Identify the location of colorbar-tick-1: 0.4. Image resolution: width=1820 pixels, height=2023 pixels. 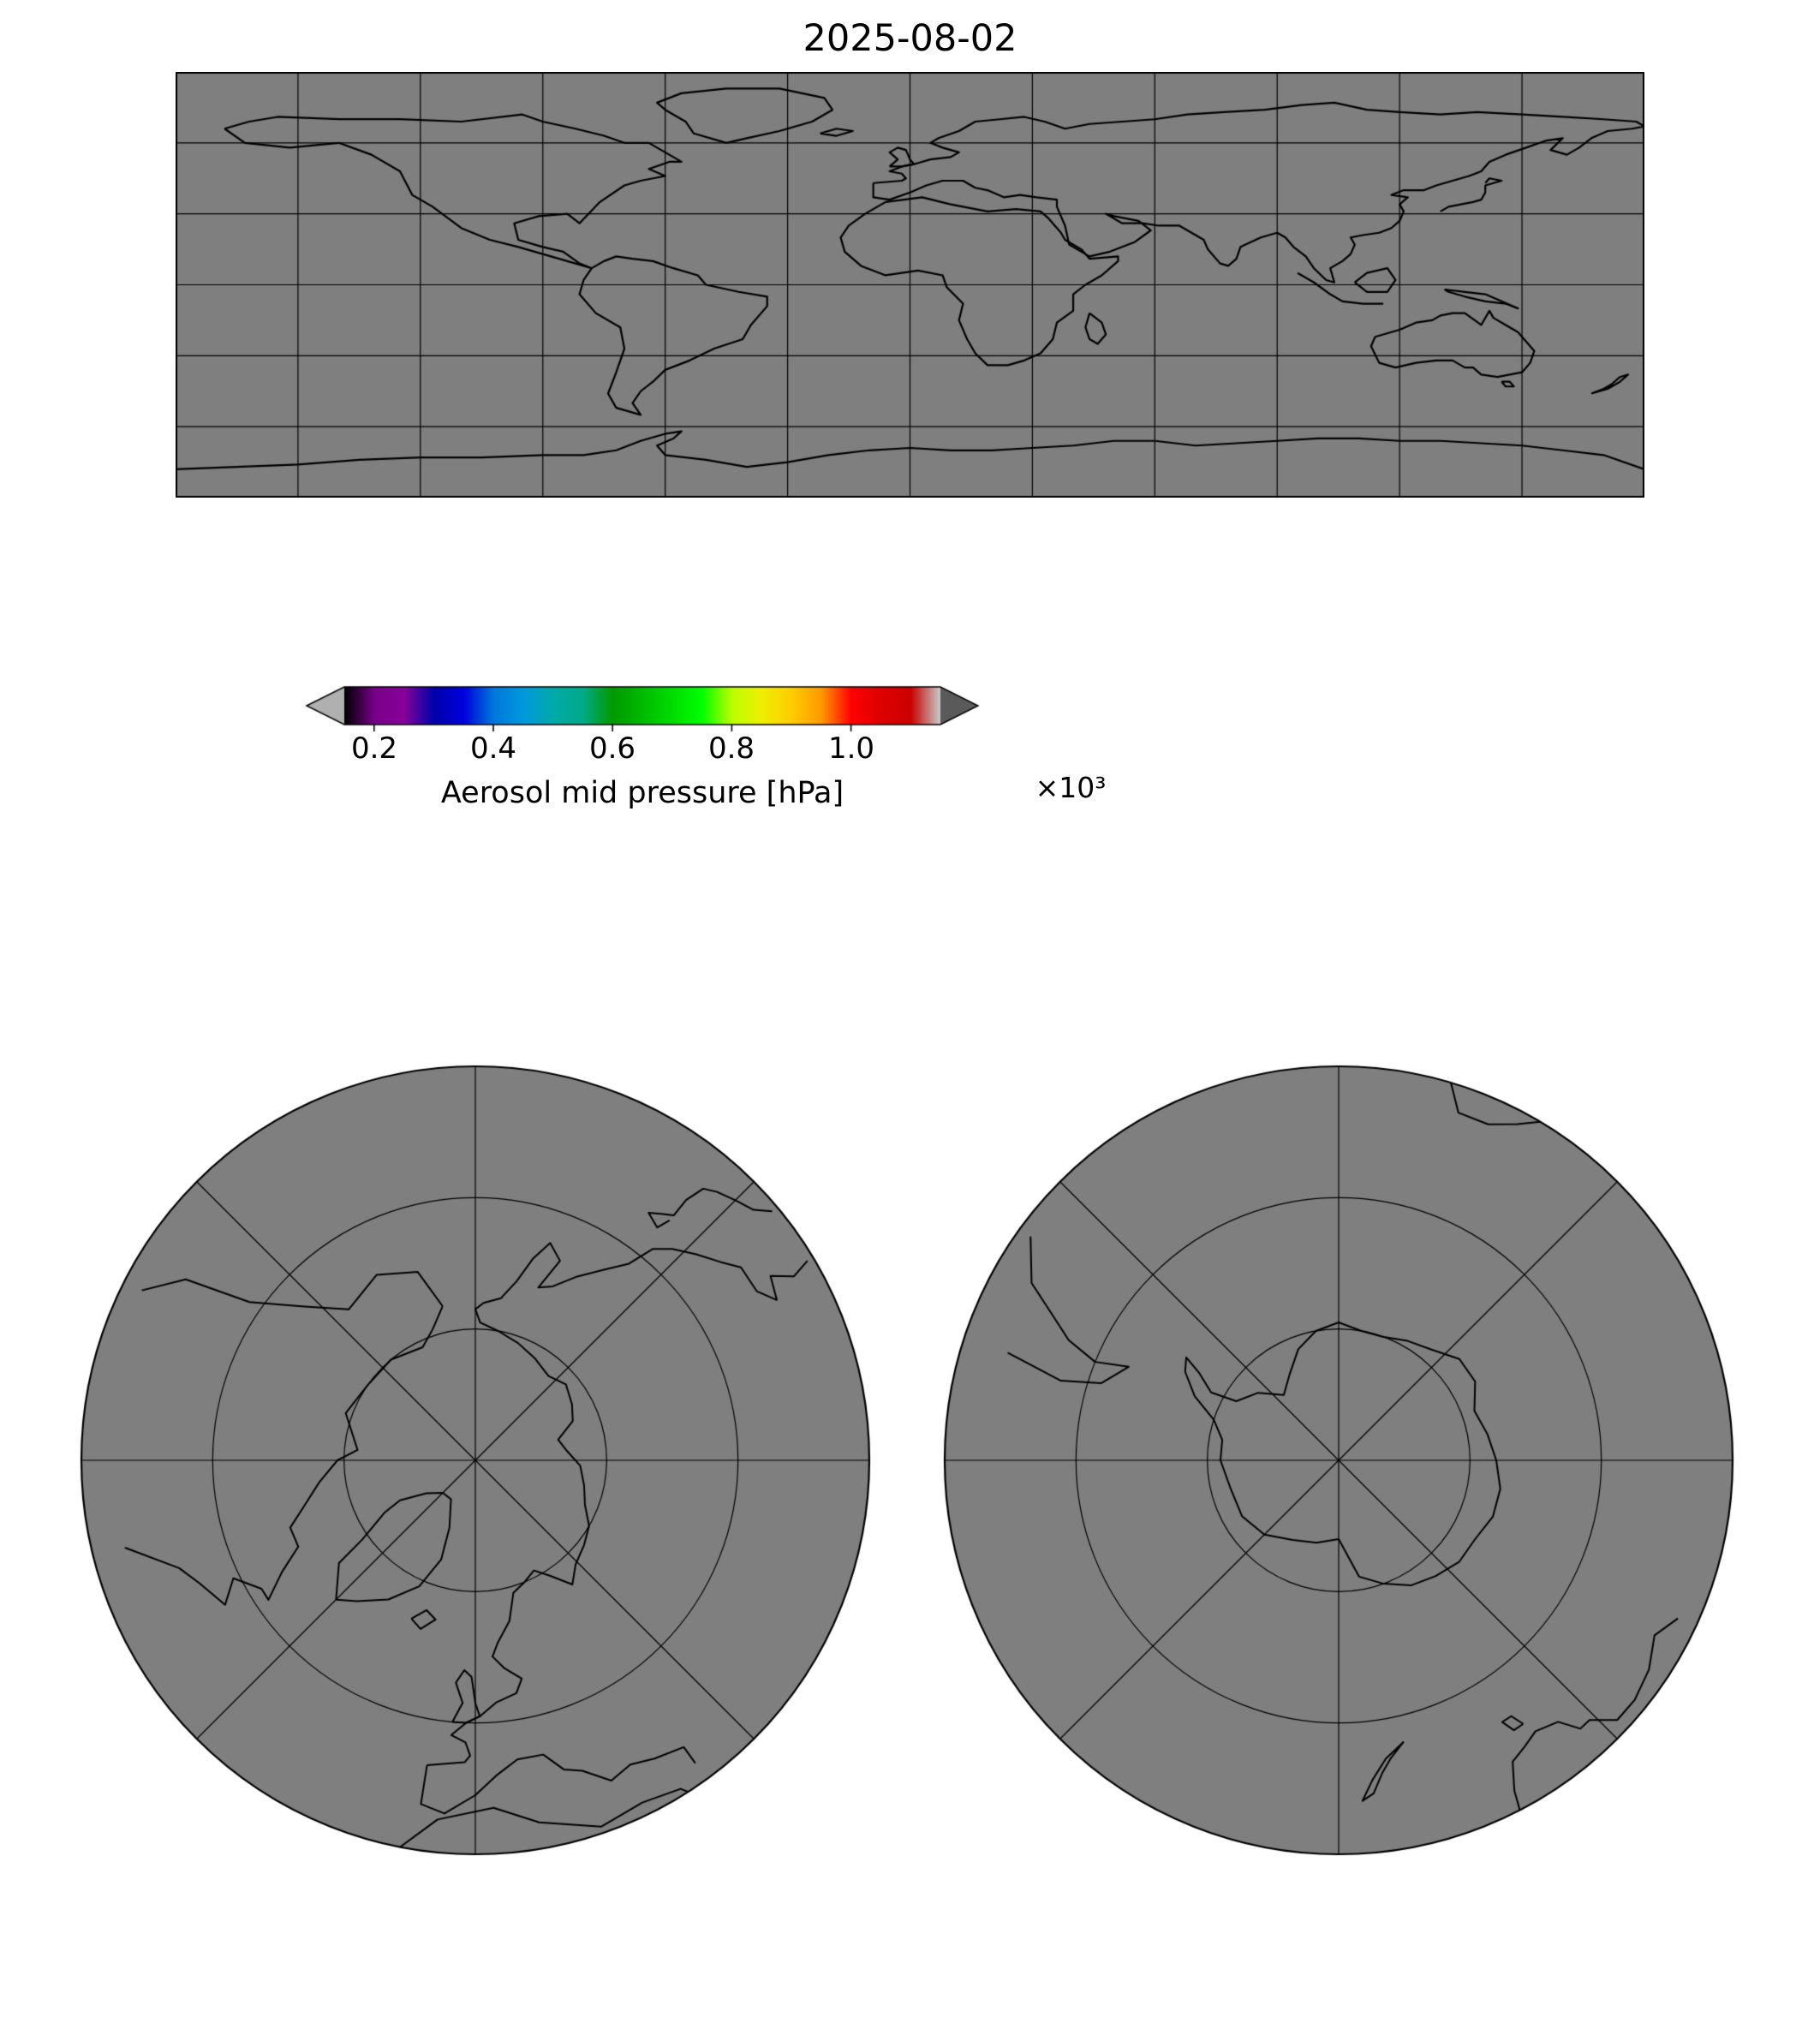
(493, 748).